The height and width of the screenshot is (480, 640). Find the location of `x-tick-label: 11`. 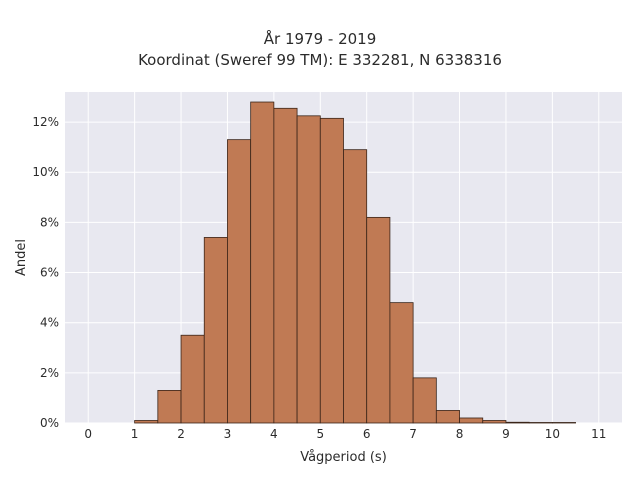

x-tick-label: 11 is located at coordinates (598, 434).